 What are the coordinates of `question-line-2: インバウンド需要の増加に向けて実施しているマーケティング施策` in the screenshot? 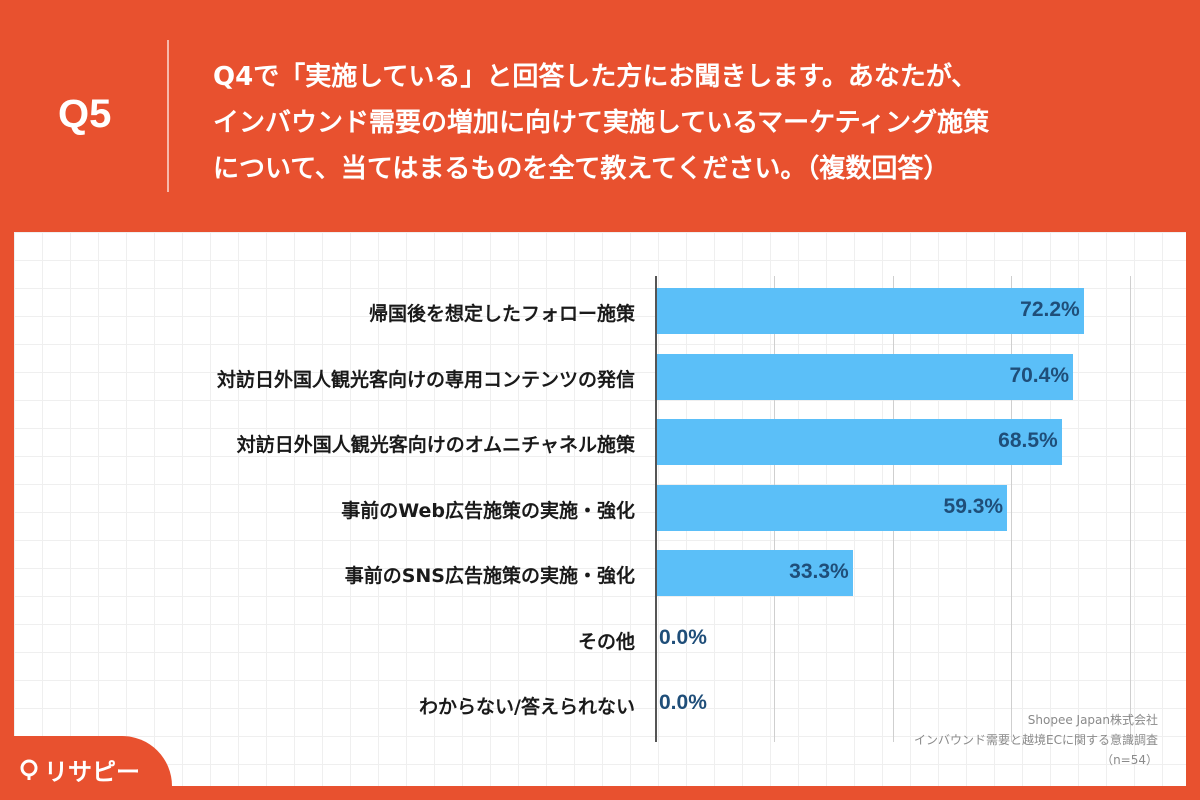 It's located at (601, 123).